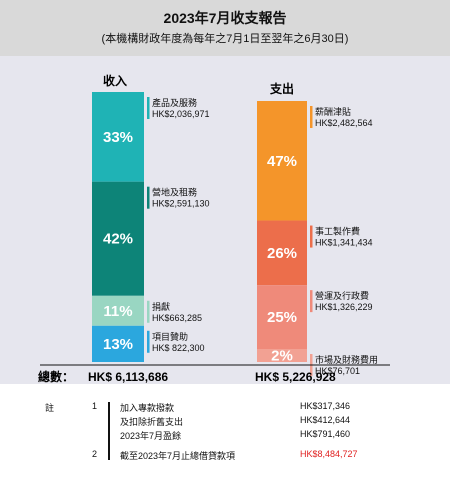  Describe the element at coordinates (152, 422) in the screenshot. I see `note-1-line-2-text: 及扣除折舊支出` at that location.